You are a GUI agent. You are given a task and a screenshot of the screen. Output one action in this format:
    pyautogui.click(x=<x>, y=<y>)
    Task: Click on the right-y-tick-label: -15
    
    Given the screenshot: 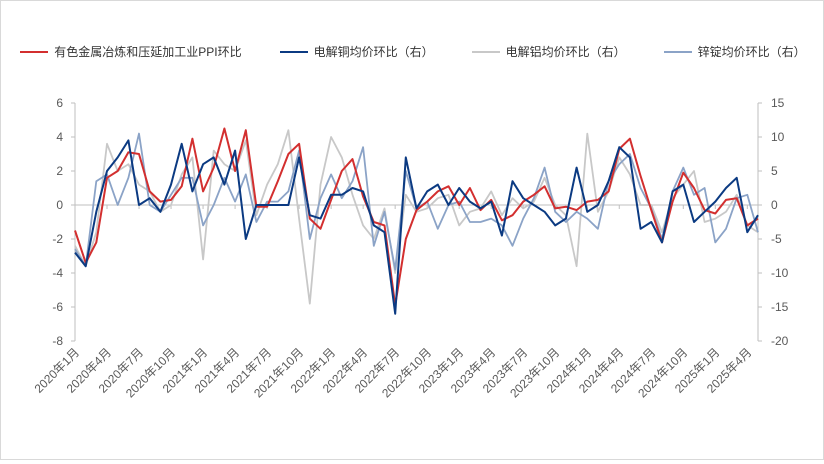 What is the action you would take?
    pyautogui.click(x=780, y=307)
    